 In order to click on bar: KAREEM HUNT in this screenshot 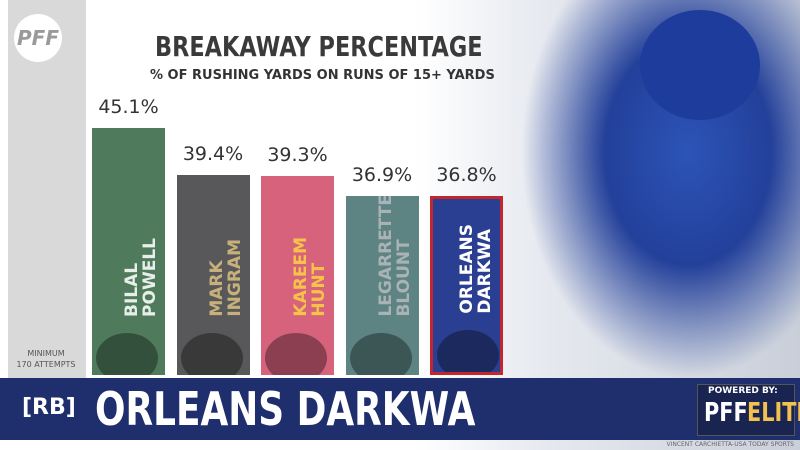, I will do `click(297, 275)`.